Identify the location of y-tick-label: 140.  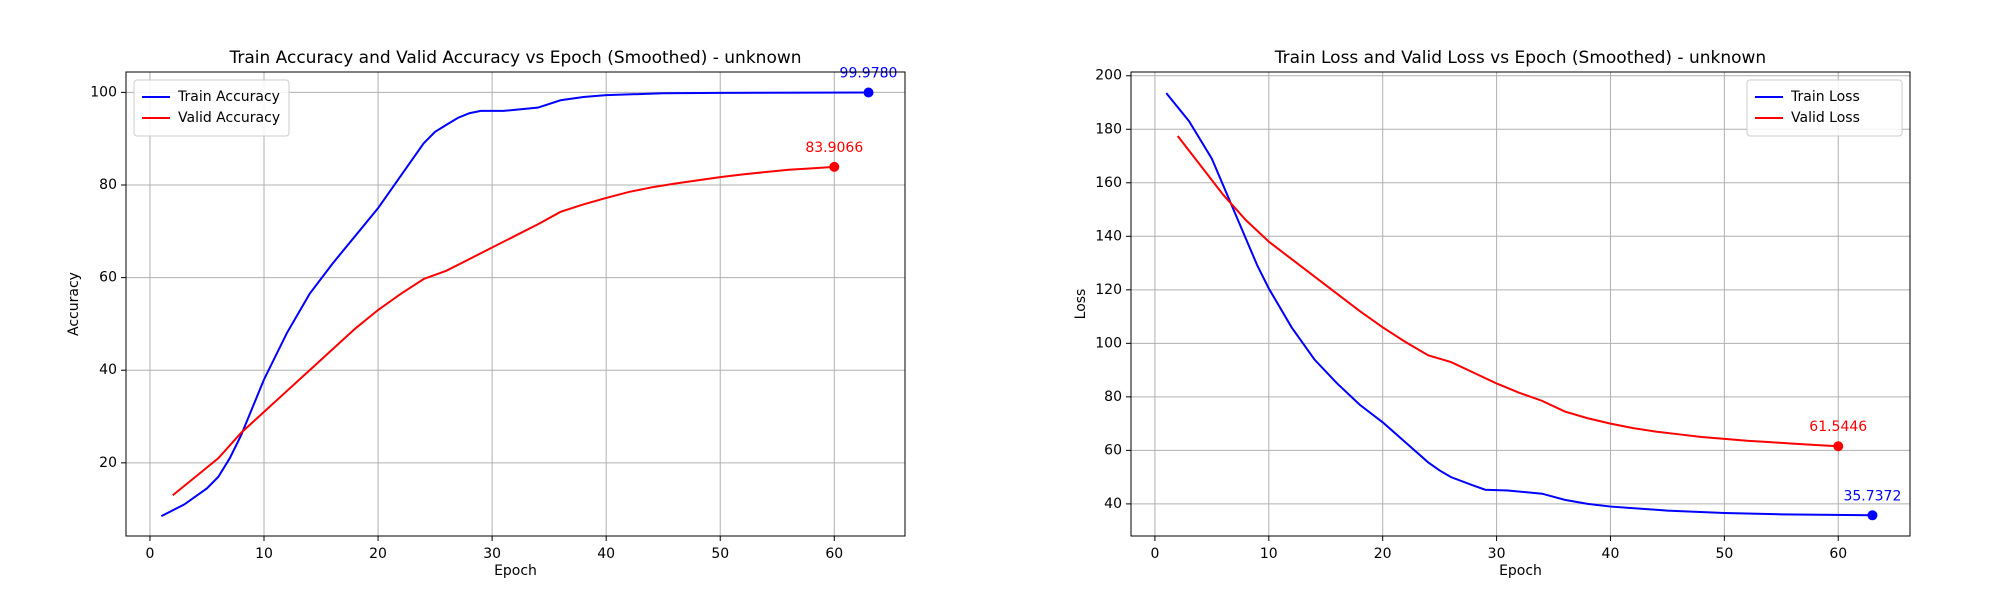
(1108, 236).